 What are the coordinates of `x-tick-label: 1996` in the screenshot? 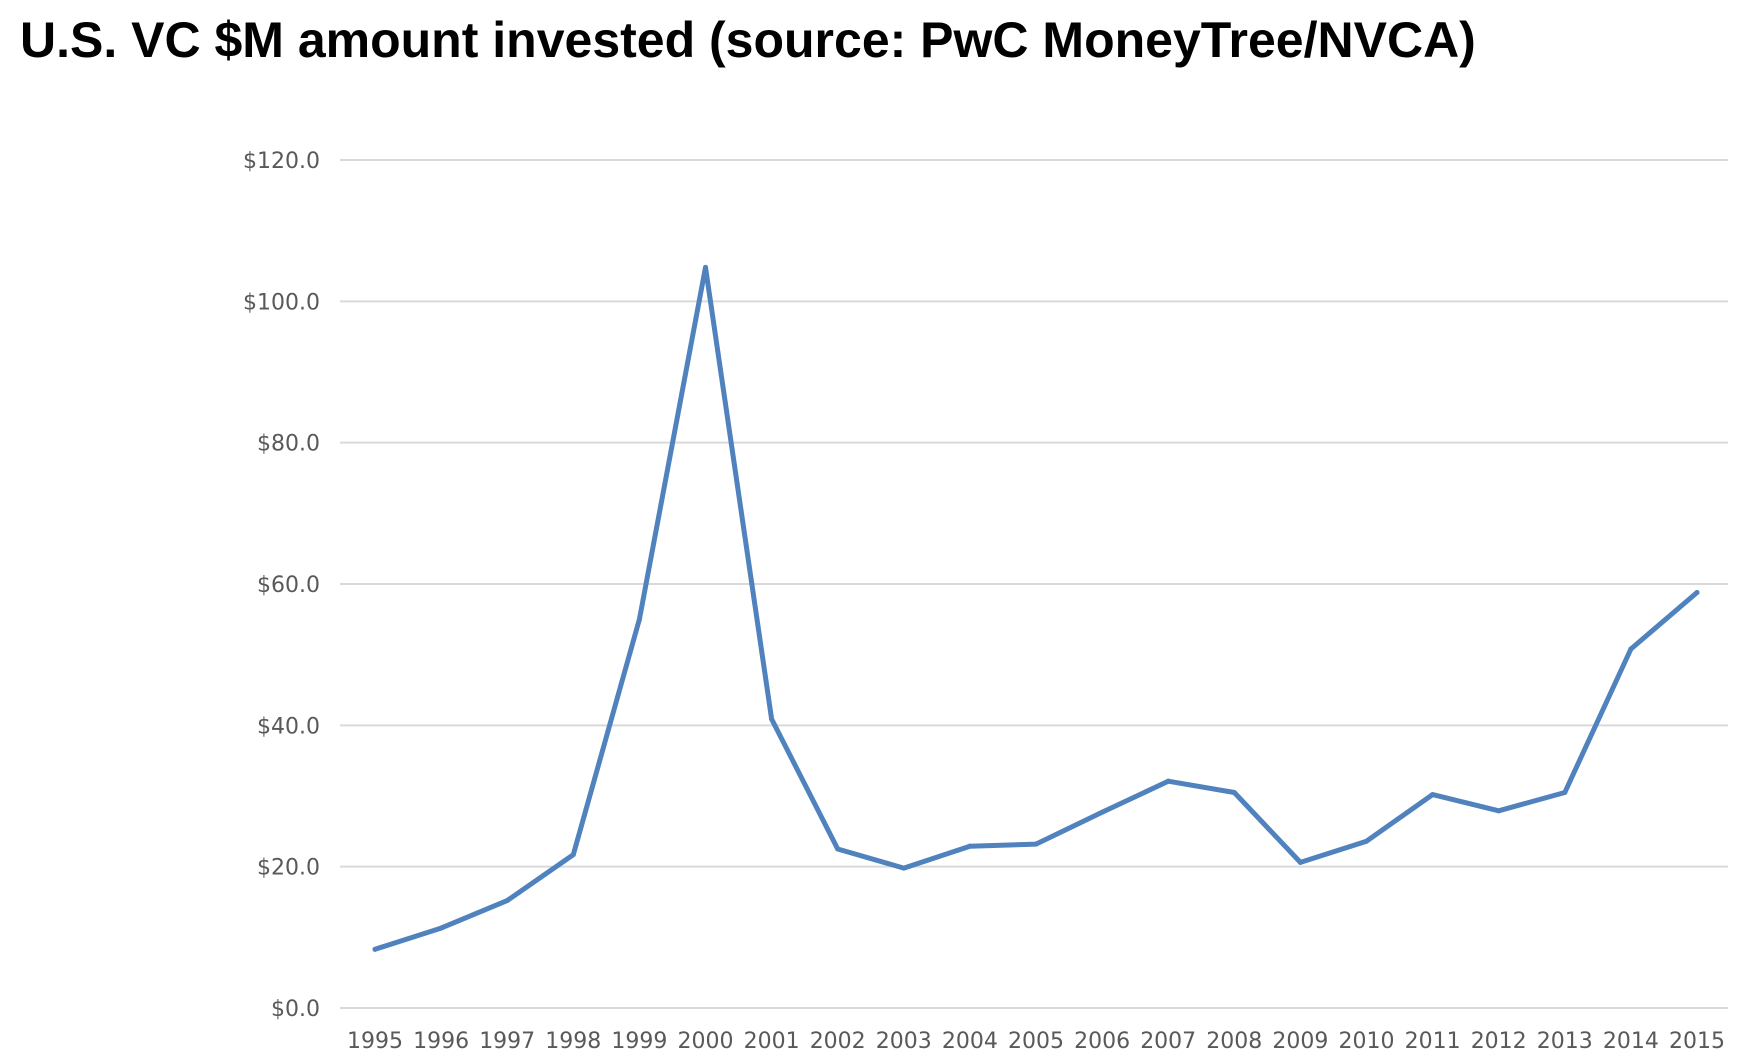 It's located at (441, 1041).